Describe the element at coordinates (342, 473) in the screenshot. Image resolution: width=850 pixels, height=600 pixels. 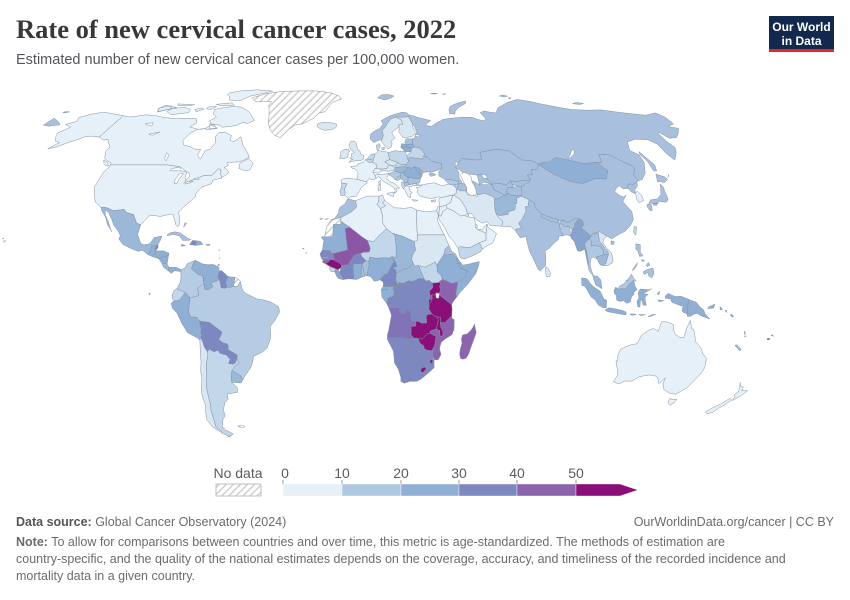
I see `svg-text: 10` at that location.